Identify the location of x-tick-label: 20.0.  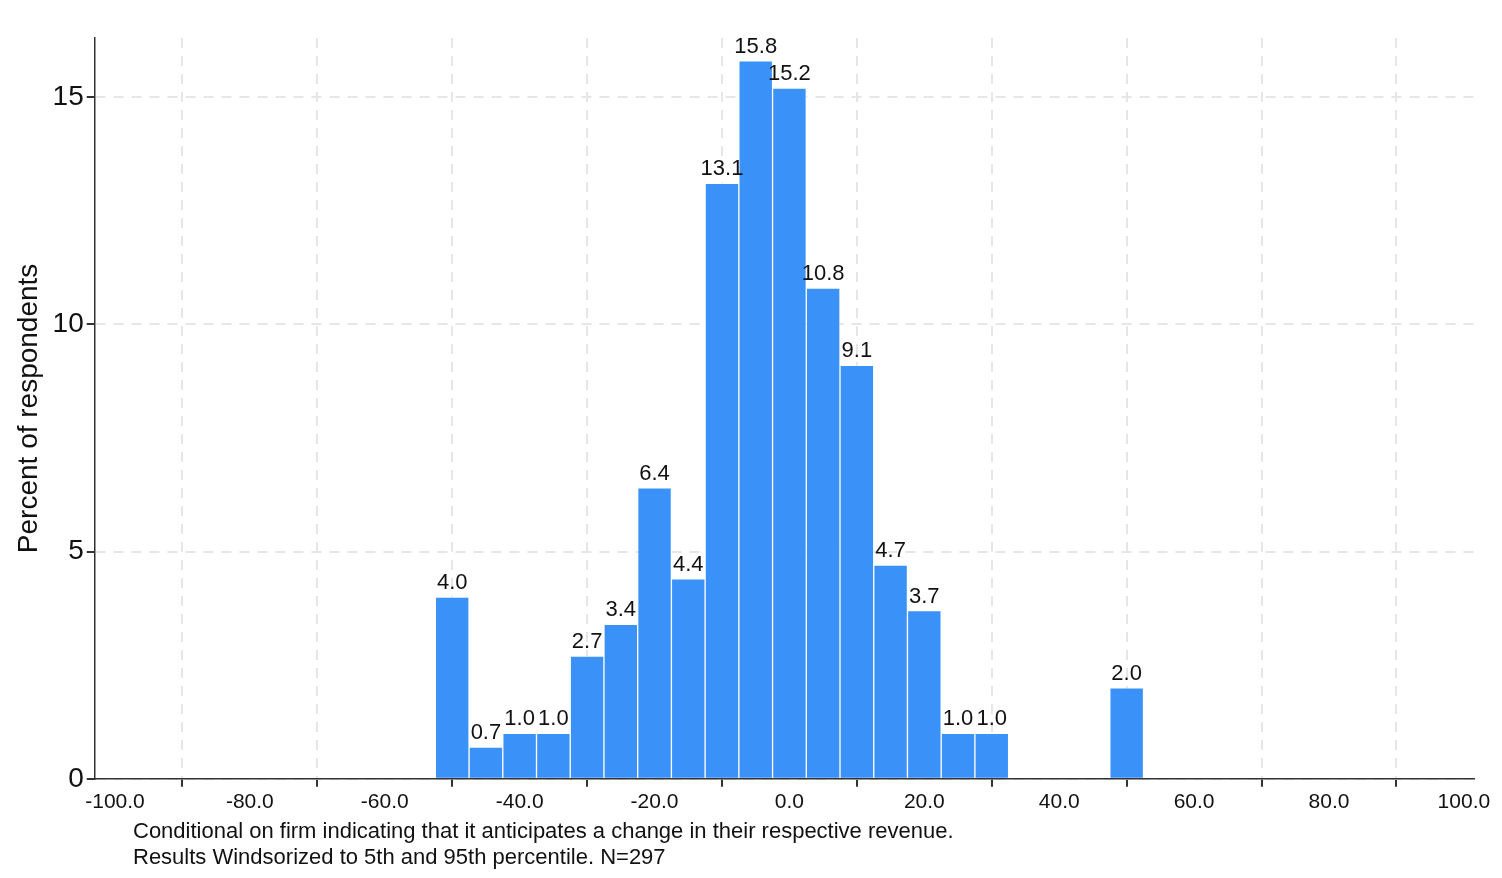
(924, 801).